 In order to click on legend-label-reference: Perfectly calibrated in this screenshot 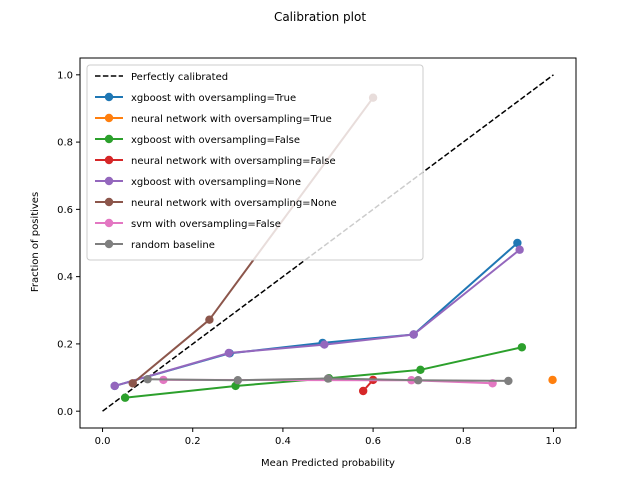, I will do `click(179, 77)`.